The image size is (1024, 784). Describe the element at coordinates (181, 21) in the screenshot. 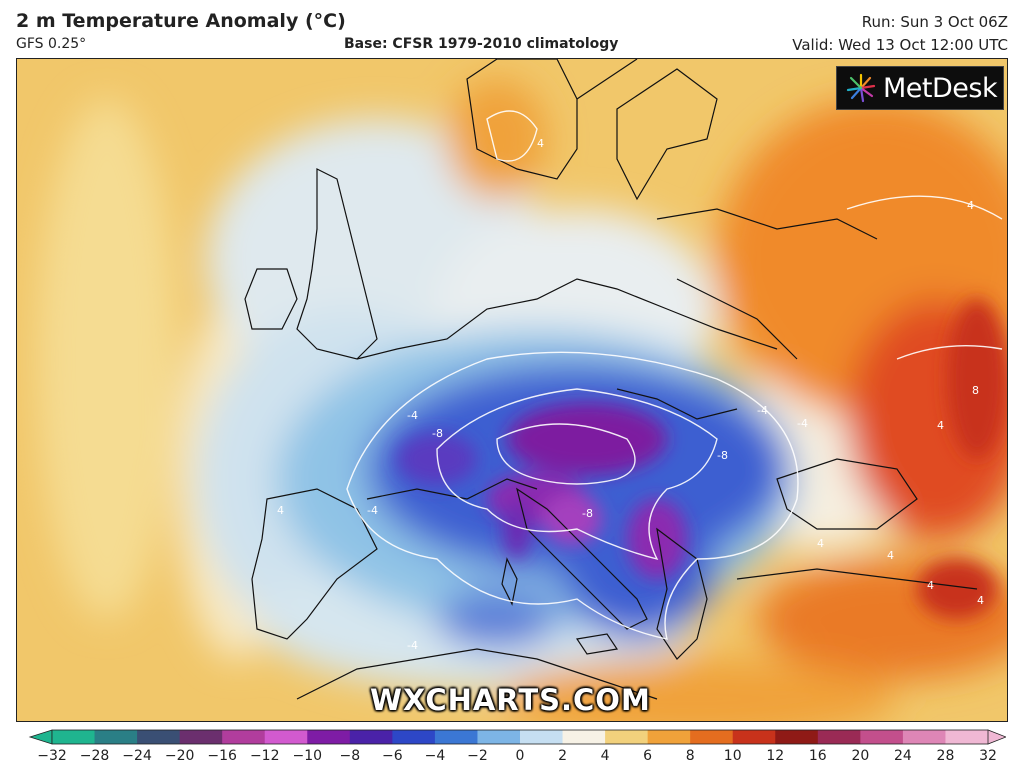

I see `chart-title: 2 m Temperature Anomaly (°C)` at that location.